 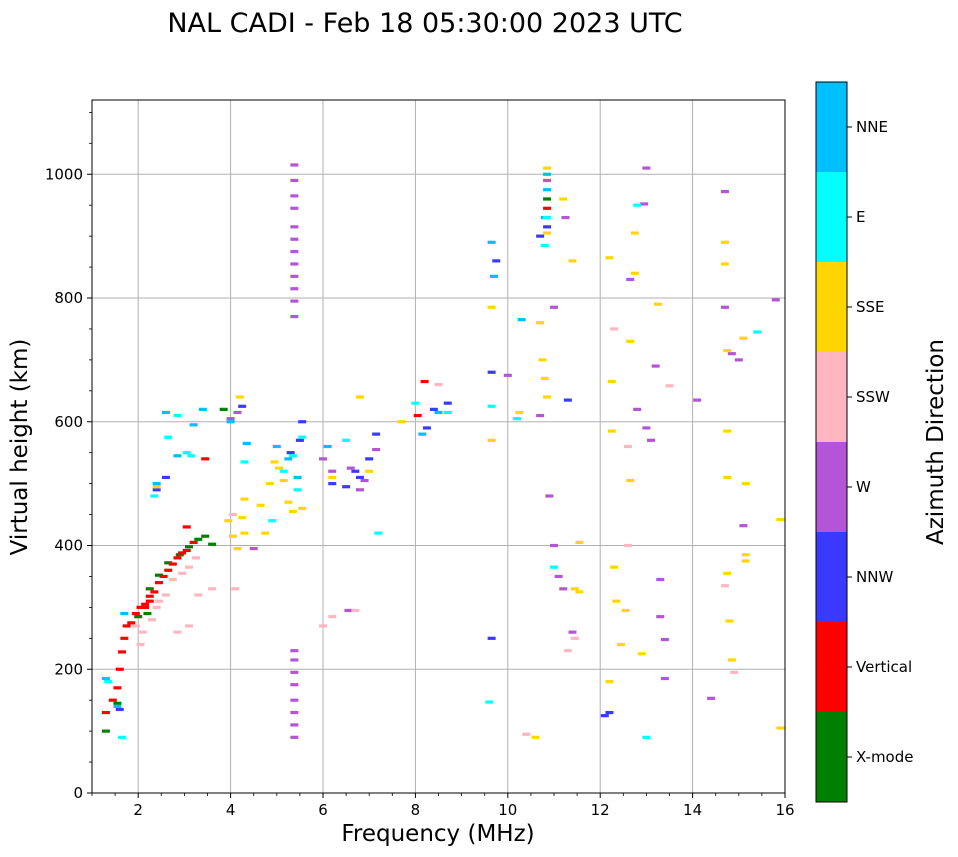 What do you see at coordinates (600, 810) in the screenshot?
I see `x-tick-label: 12` at bounding box center [600, 810].